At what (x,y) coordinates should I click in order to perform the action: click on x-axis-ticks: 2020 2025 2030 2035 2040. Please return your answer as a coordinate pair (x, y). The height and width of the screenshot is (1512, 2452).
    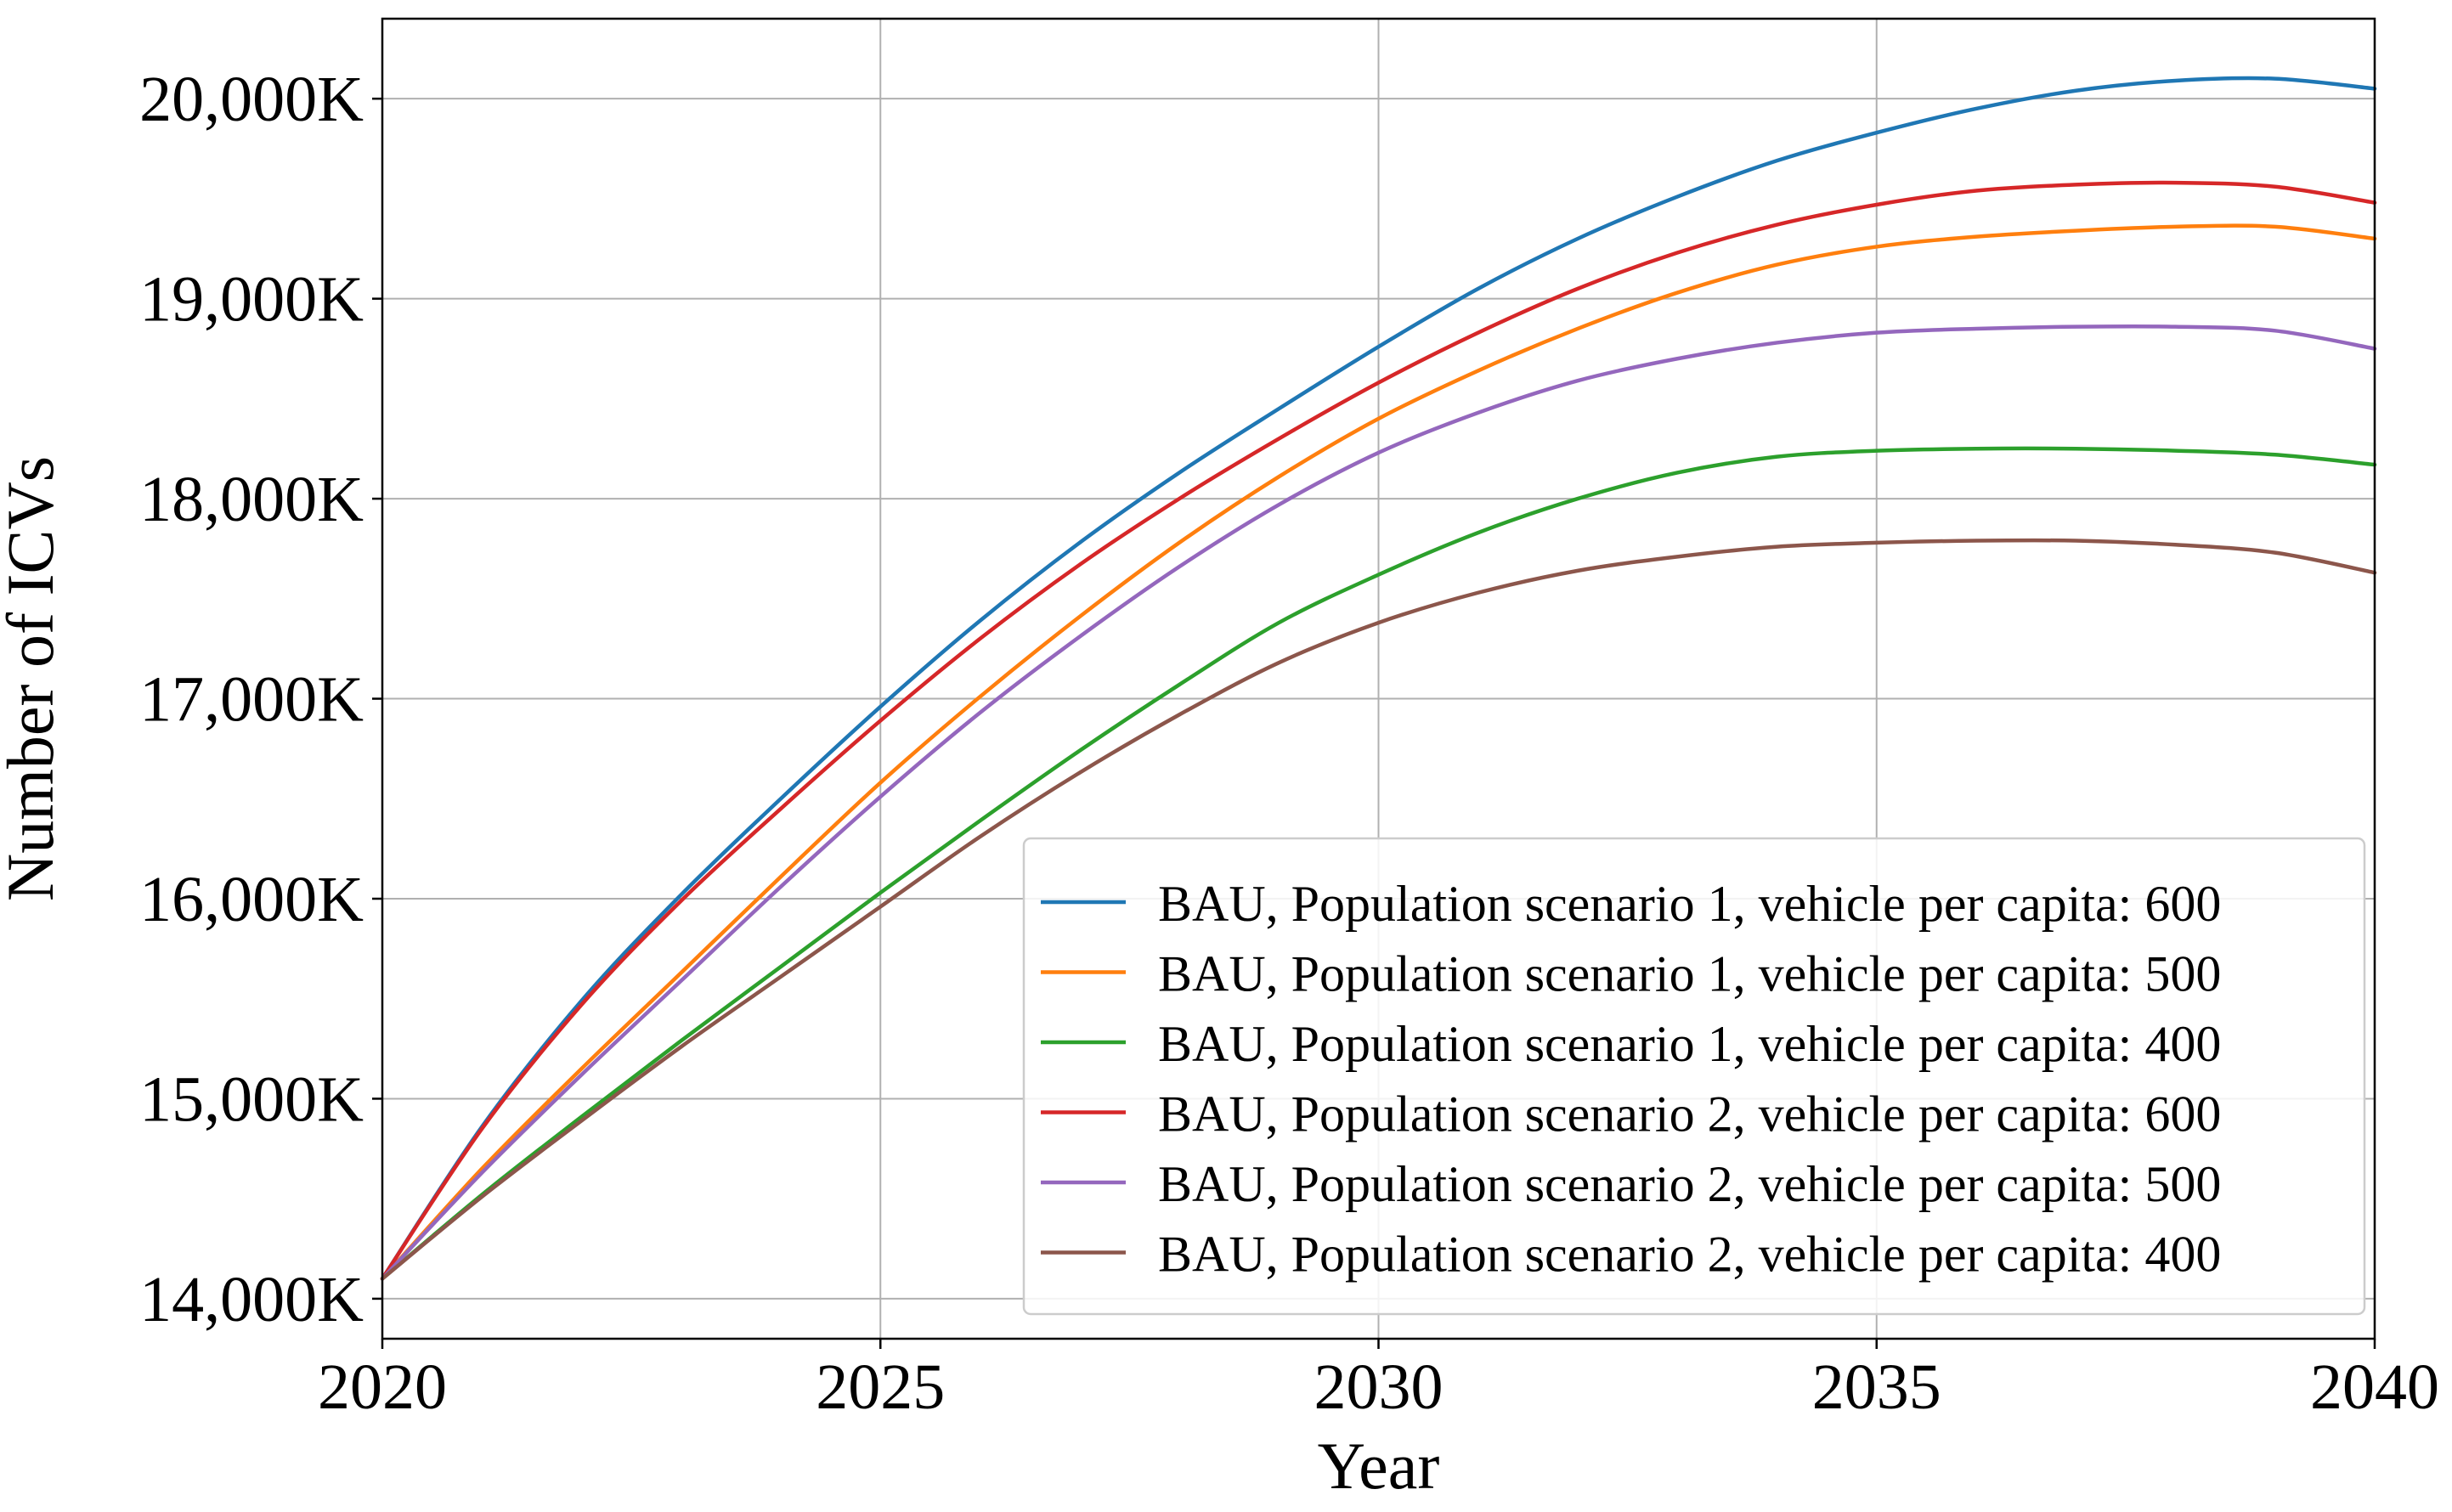
    Looking at the image, I should click on (1378, 1381).